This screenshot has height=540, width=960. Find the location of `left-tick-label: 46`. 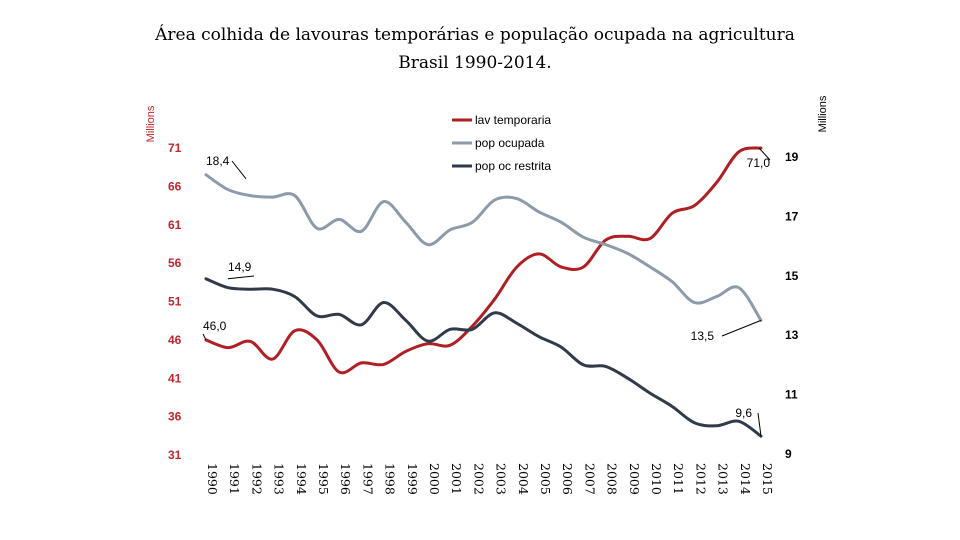

left-tick-label: 46 is located at coordinates (175, 340).